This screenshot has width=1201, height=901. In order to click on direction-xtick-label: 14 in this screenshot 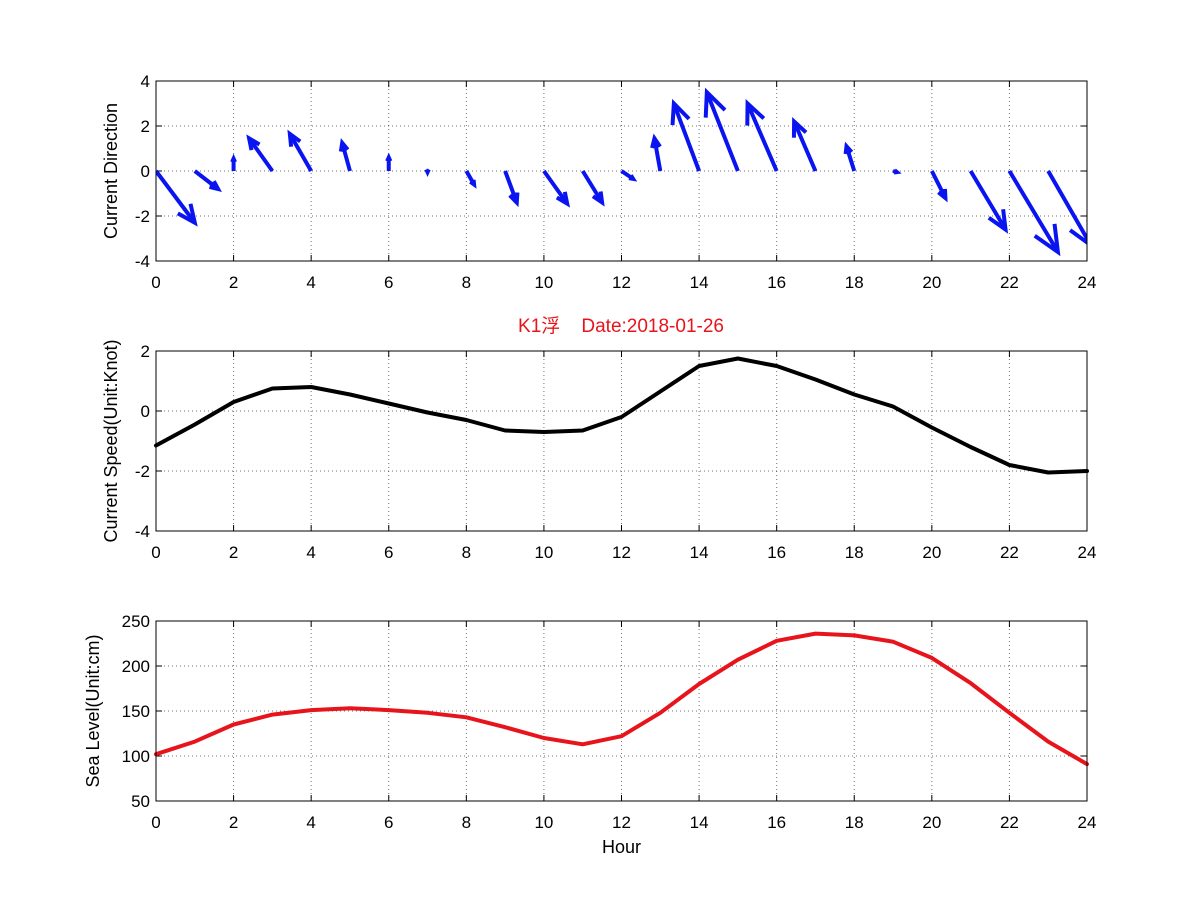, I will do `click(699, 282)`.